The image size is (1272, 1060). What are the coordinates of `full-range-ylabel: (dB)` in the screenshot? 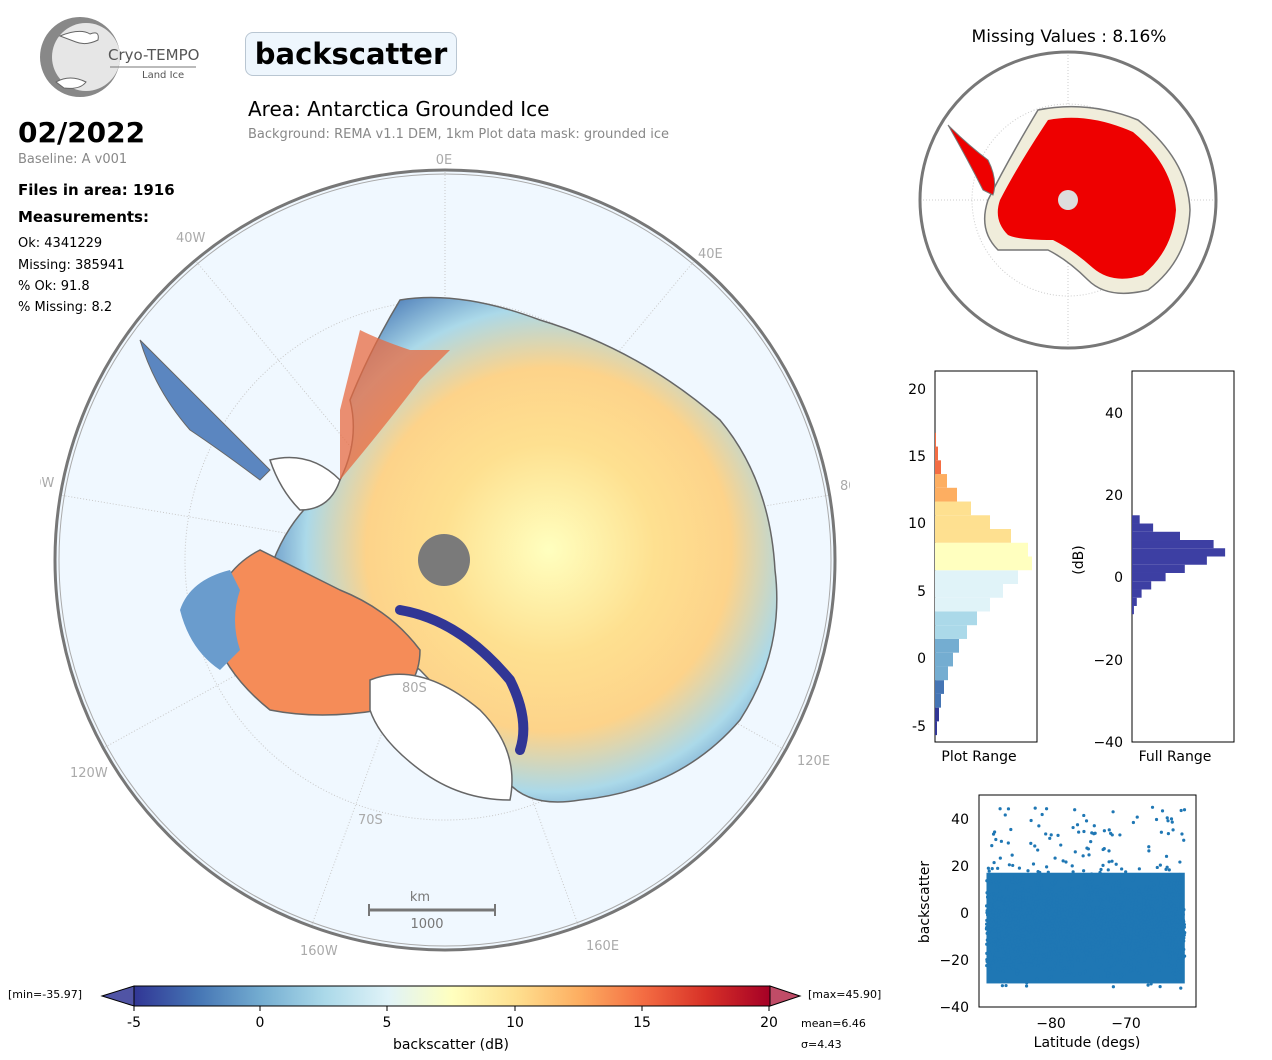 It's located at (1079, 559).